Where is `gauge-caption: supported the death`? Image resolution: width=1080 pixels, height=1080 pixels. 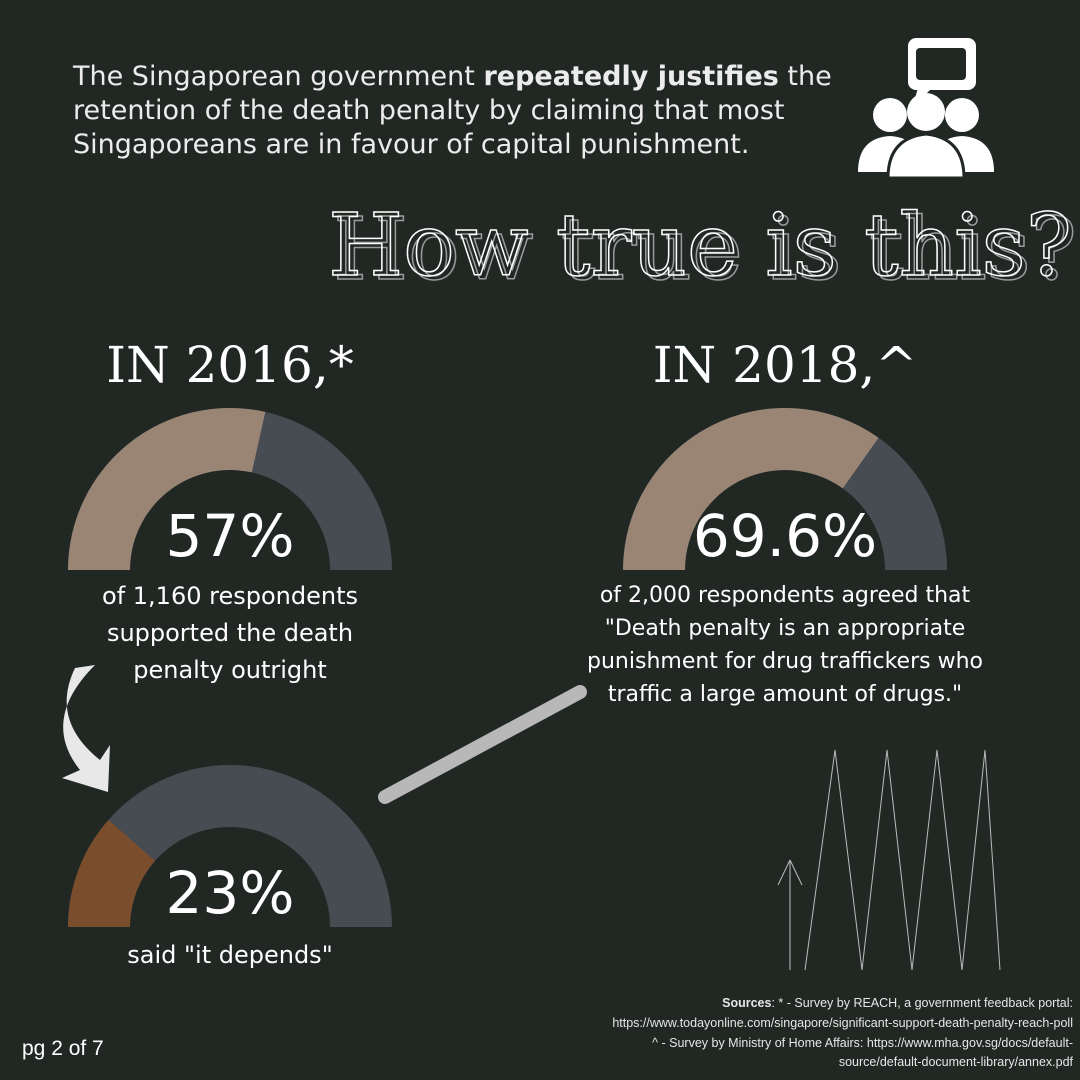 gauge-caption: supported the death is located at coordinates (230, 633).